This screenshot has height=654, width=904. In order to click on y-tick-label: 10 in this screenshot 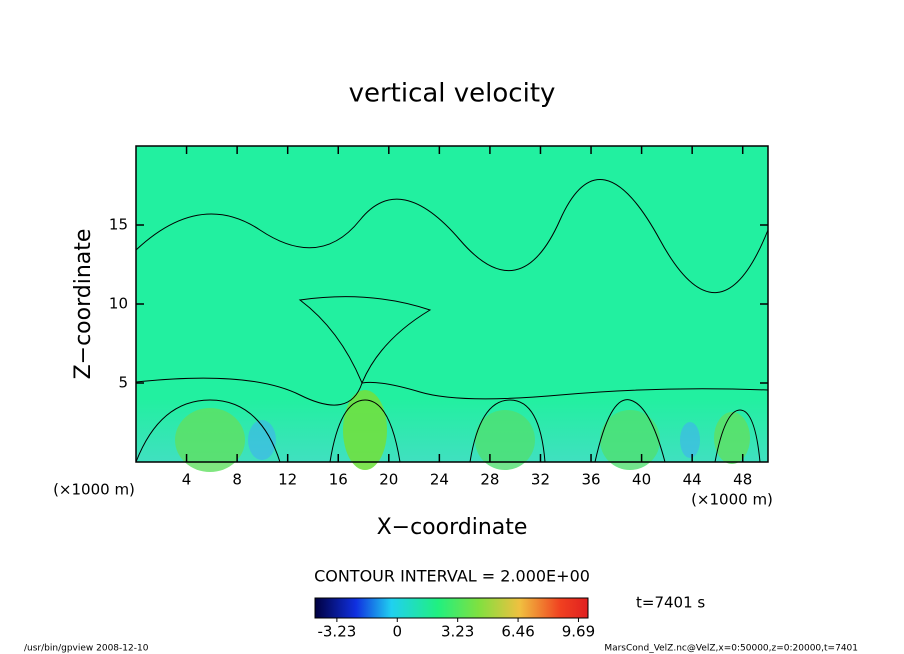, I will do `click(118, 304)`.